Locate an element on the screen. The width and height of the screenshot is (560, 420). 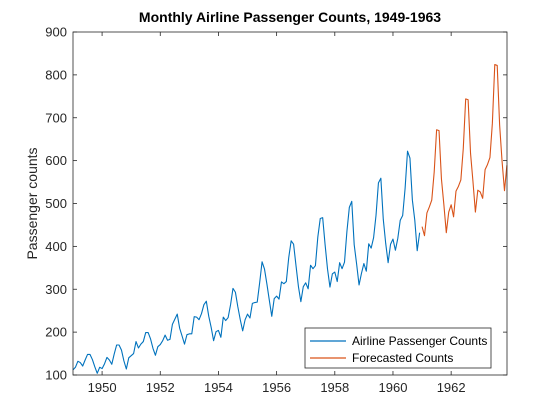
y-axis-label: Passenger counts is located at coordinates (32, 203).